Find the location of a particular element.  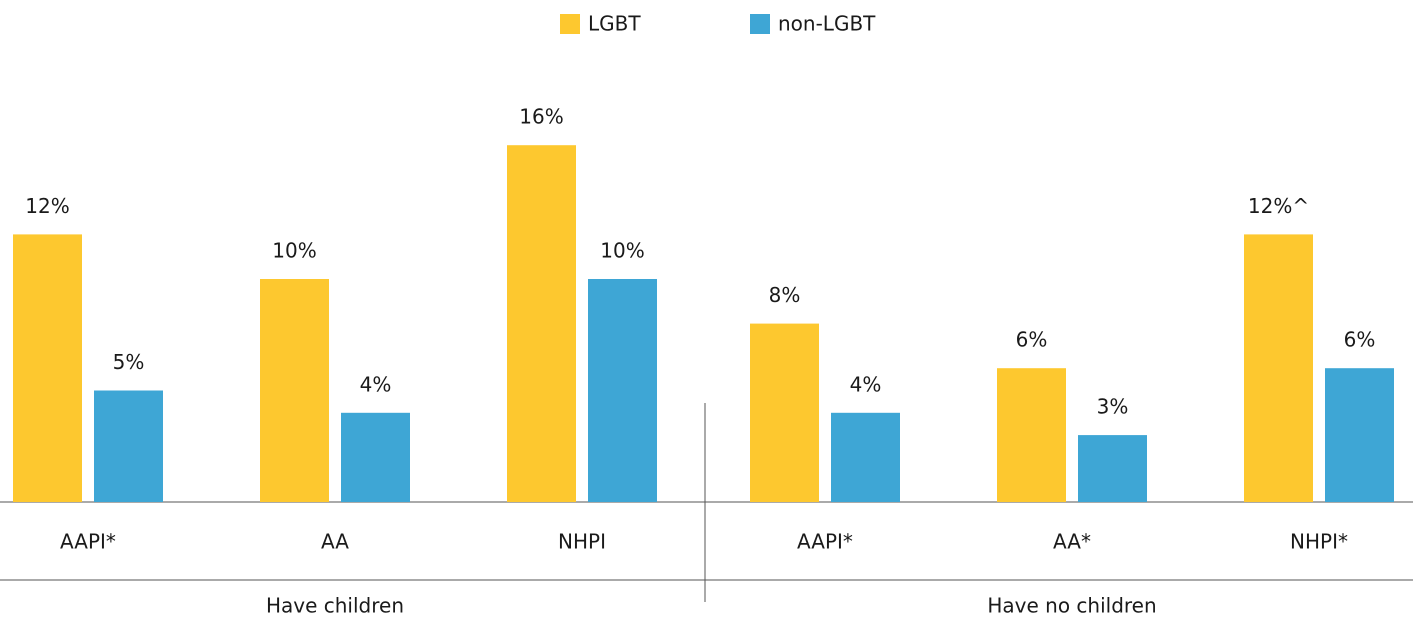

x-tick-label: NHPI* is located at coordinates (1319, 542).